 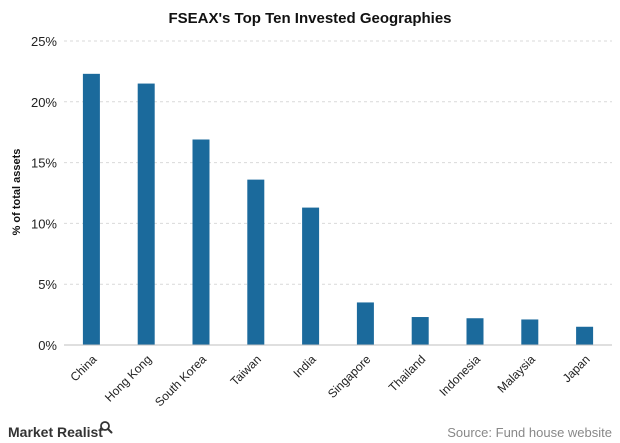 I want to click on bar-malaysia, so click(x=530, y=332).